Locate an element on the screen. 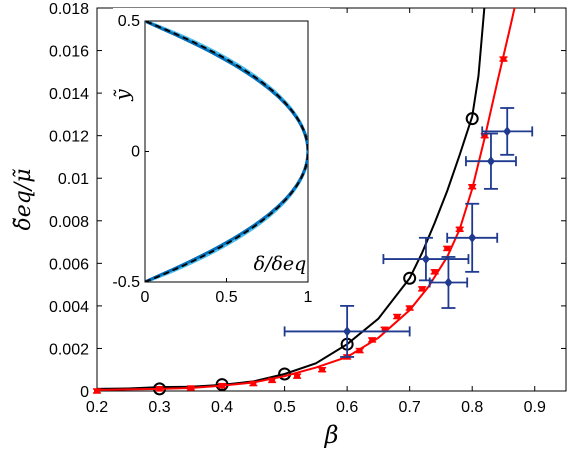  x-tick-label: 0.6 is located at coordinates (347, 407).